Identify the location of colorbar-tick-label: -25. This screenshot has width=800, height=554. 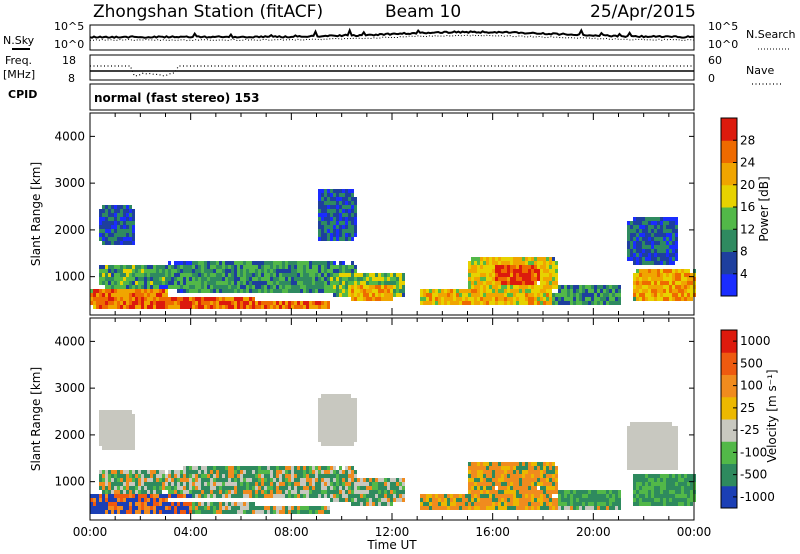
(750, 430).